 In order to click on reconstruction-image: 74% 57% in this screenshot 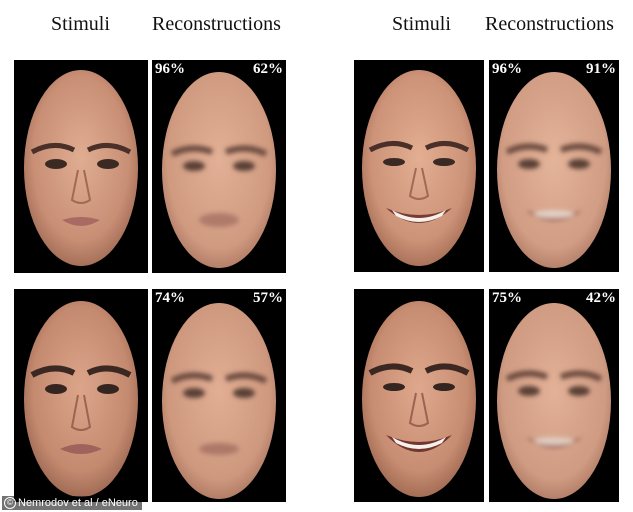, I will do `click(219, 395)`.